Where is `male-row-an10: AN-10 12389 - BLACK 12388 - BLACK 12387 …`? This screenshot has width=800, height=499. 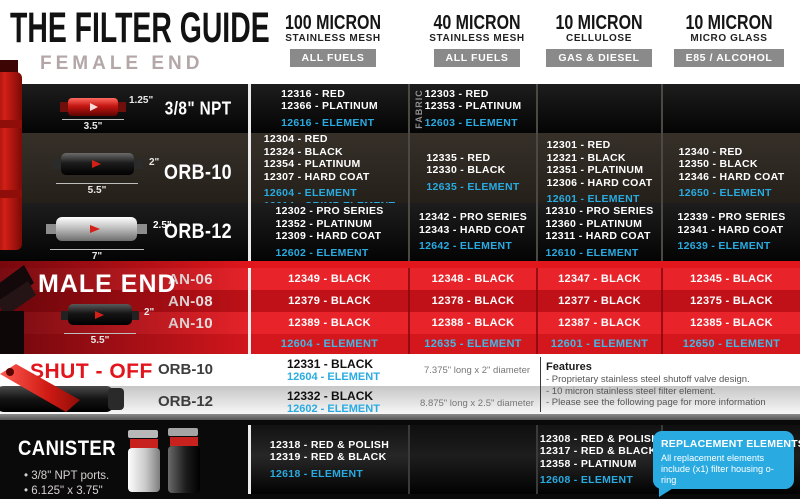 male-row-an10: AN-10 12389 - BLACK 12388 - BLACK 12387 … is located at coordinates (400, 323).